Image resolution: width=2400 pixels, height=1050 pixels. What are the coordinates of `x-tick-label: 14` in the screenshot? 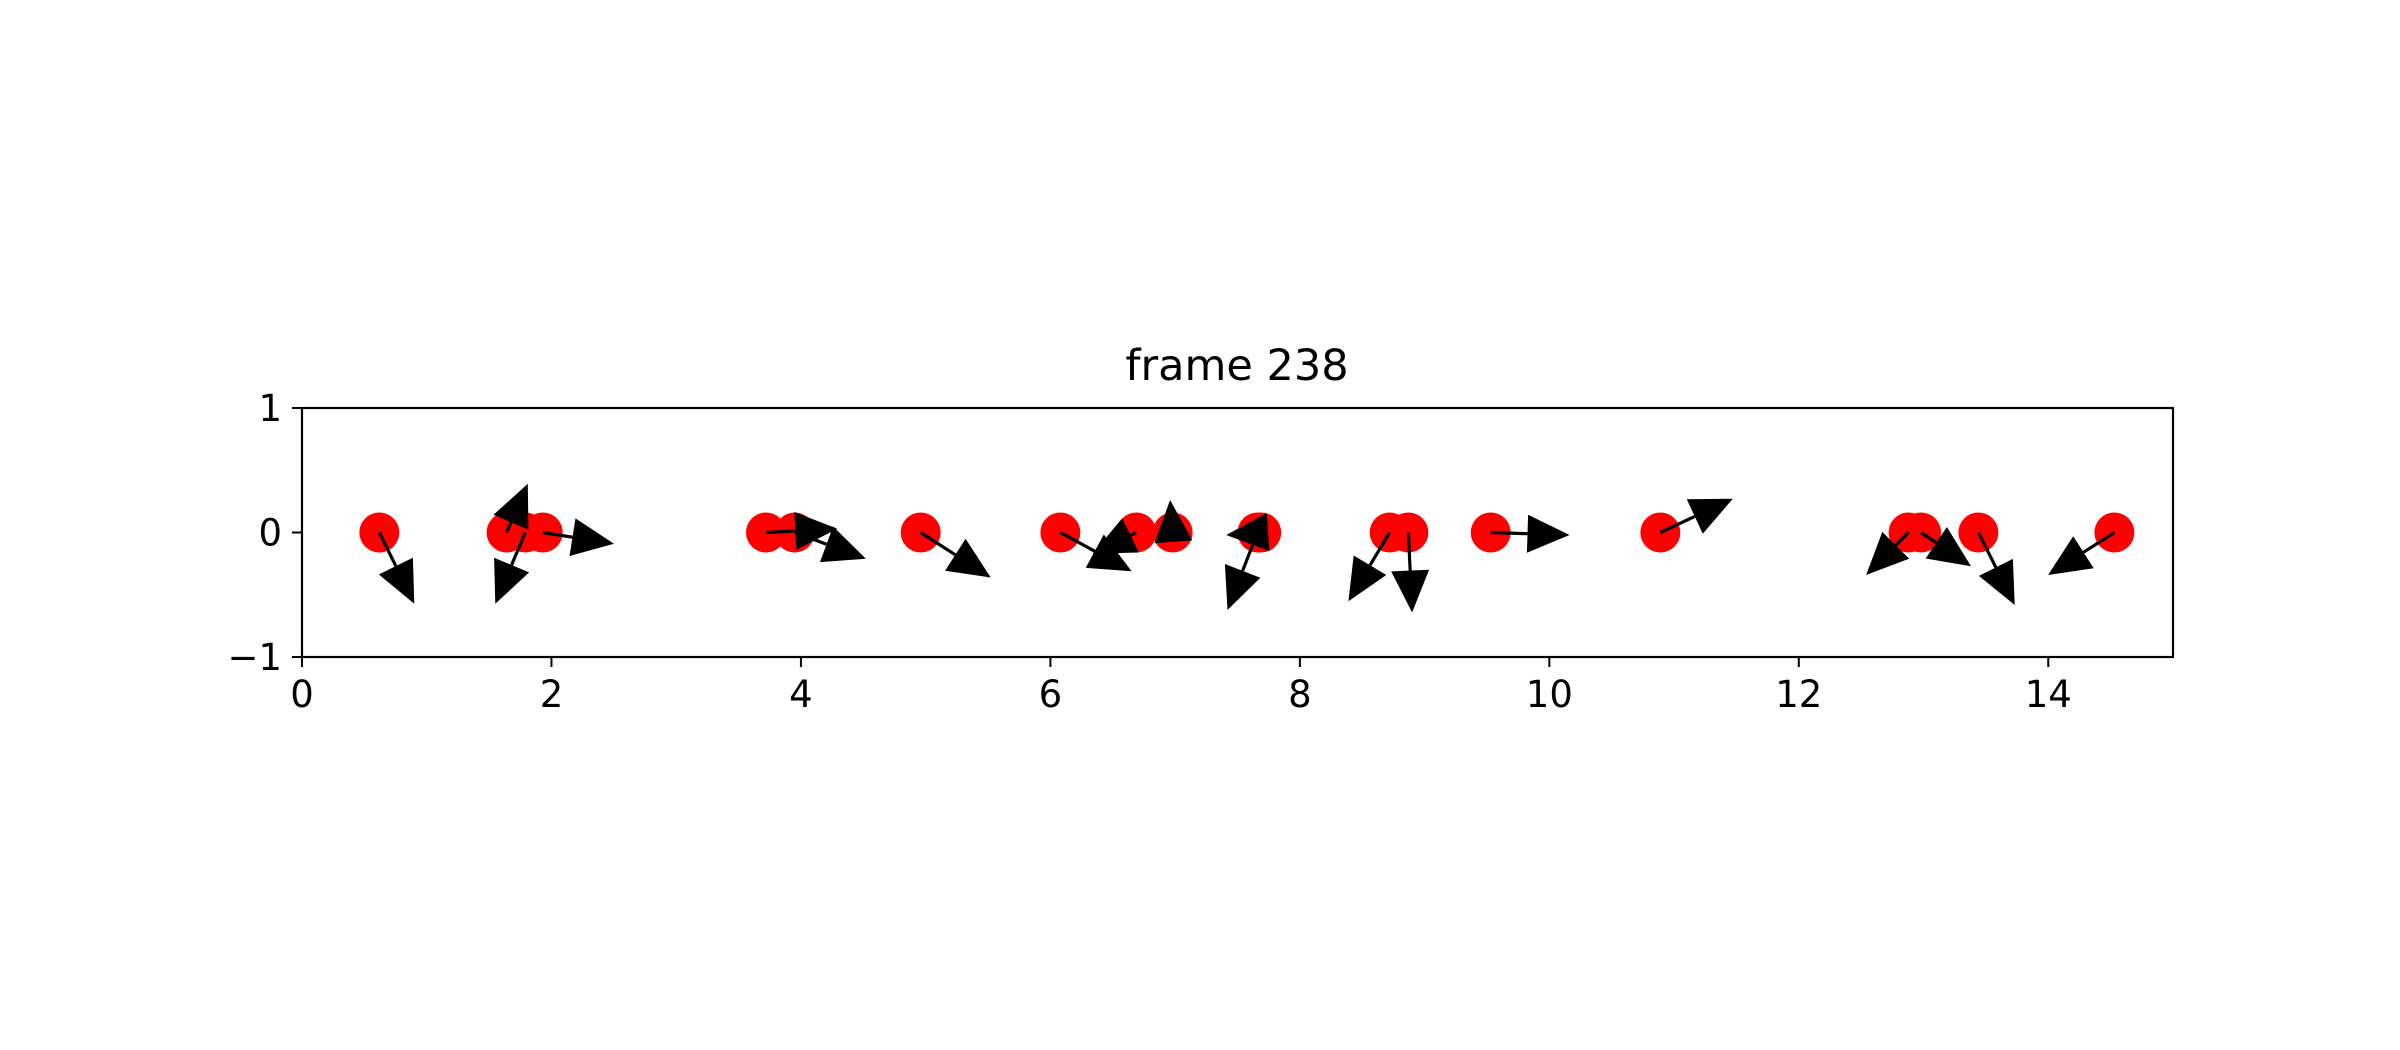 It's located at (2048, 694).